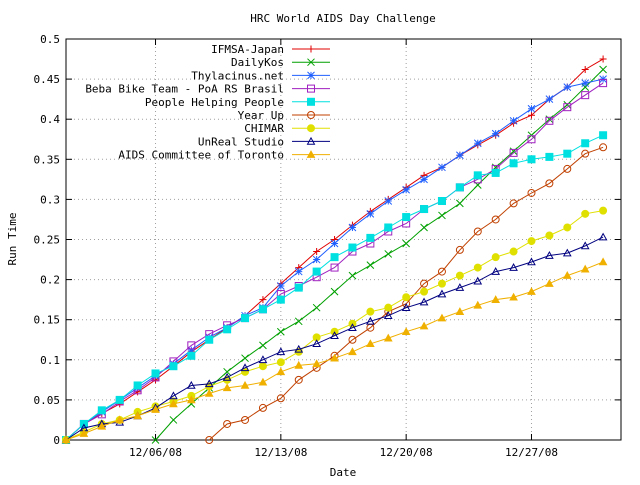 The height and width of the screenshot is (485, 640). Describe the element at coordinates (257, 62) in the screenshot. I see `legend-label: DailyKos` at that location.